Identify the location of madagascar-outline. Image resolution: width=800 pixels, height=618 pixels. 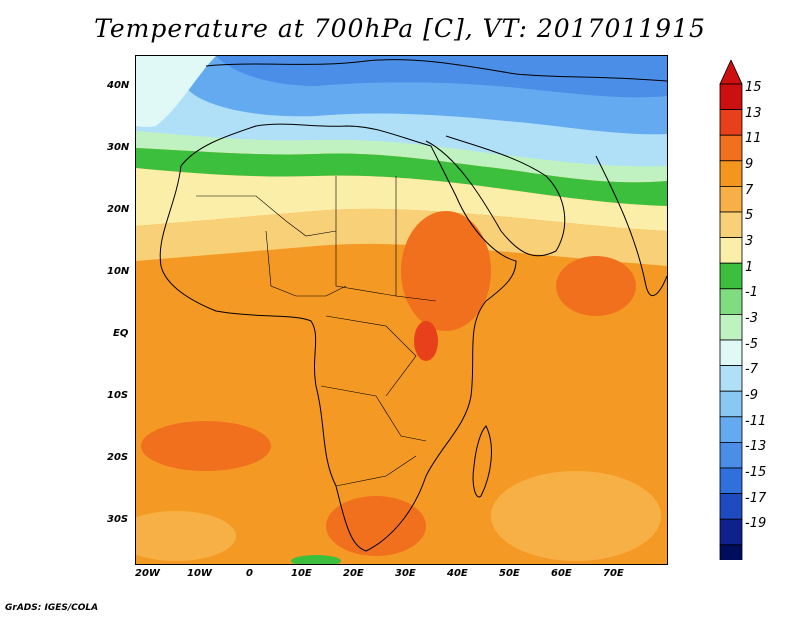
(482, 461).